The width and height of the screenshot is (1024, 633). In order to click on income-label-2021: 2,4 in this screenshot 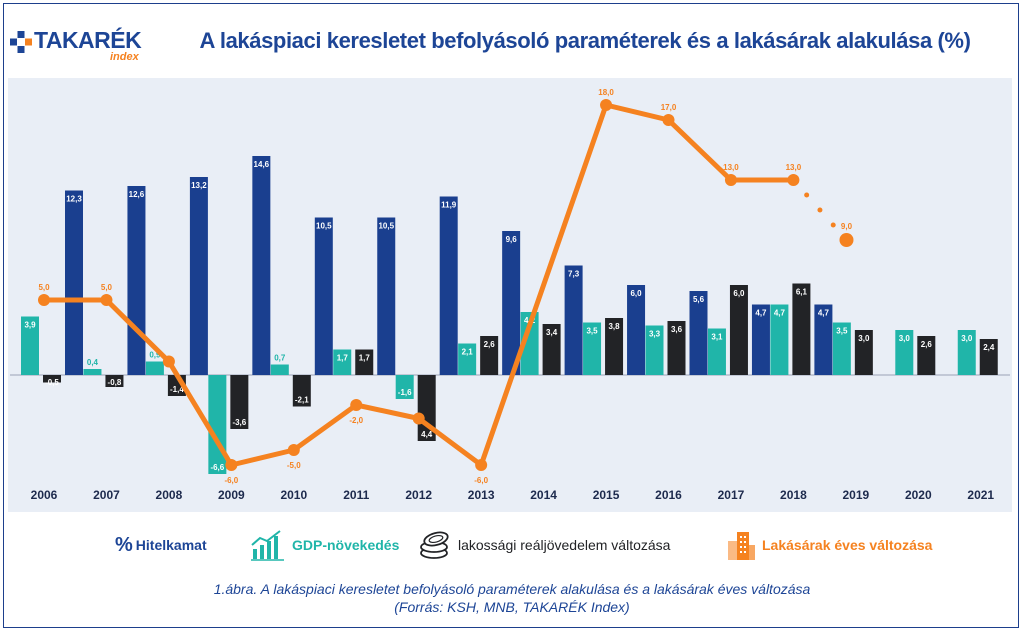, I will do `click(989, 347)`.